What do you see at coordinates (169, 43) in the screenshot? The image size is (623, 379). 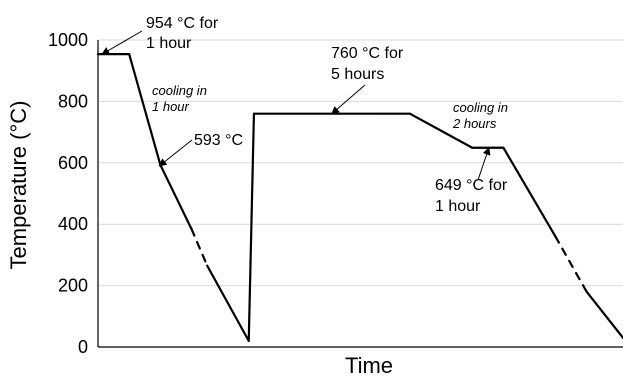 I see `annotation-954-line2: 1 hour` at bounding box center [169, 43].